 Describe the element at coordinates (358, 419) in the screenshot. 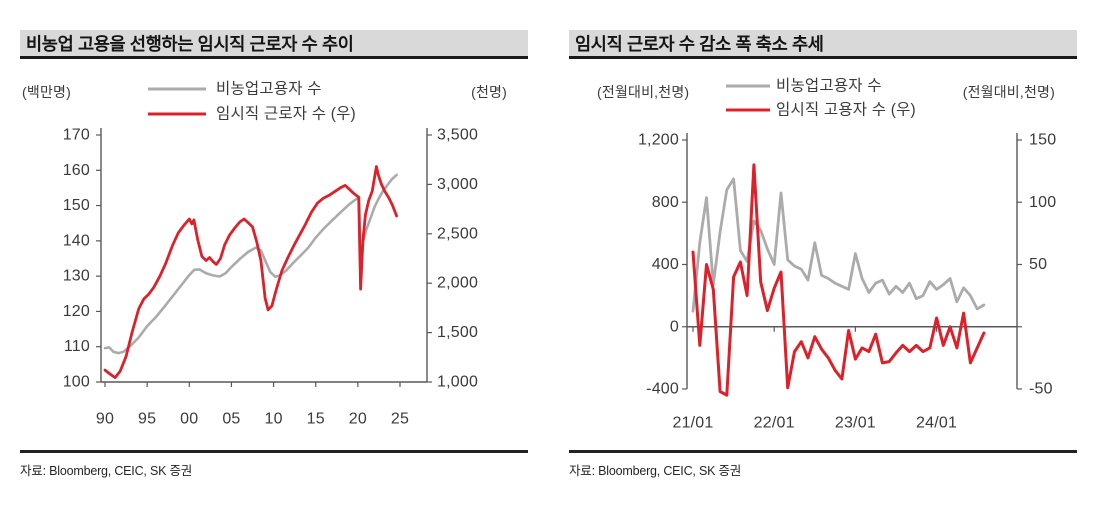

I see `x-axis-tick-label: 20` at that location.